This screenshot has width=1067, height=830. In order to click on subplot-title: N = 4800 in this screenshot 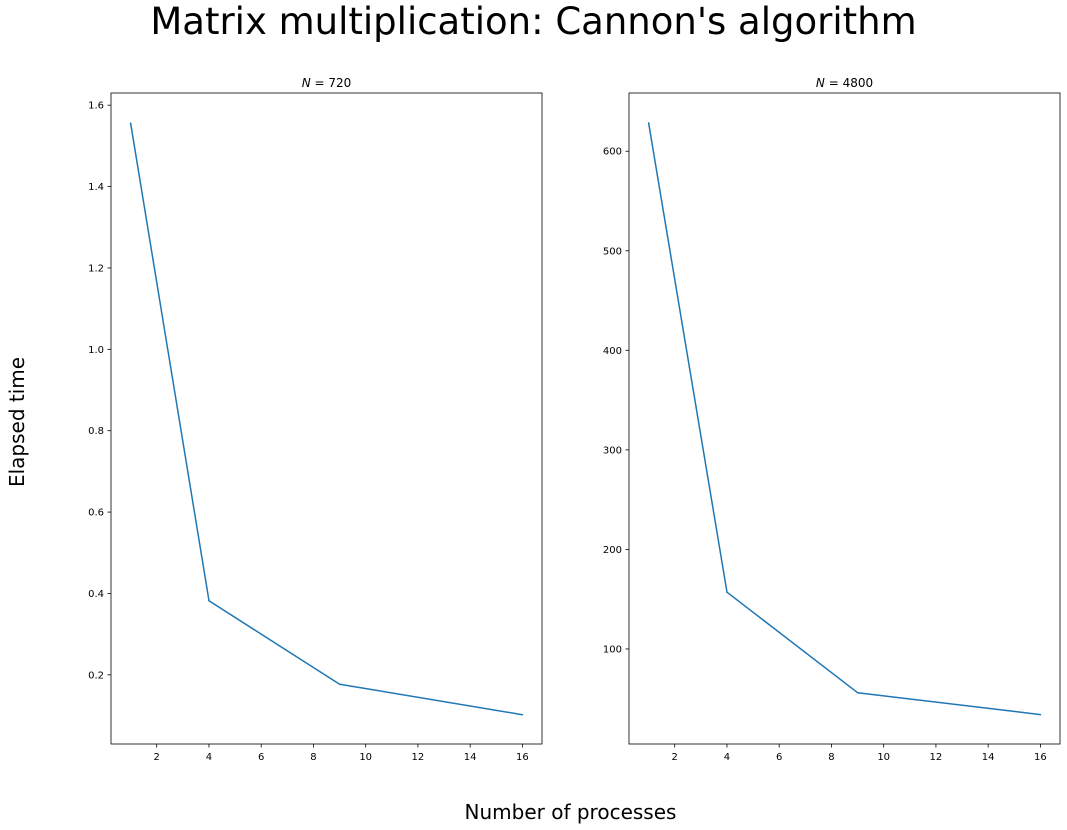, I will do `click(844, 83)`.